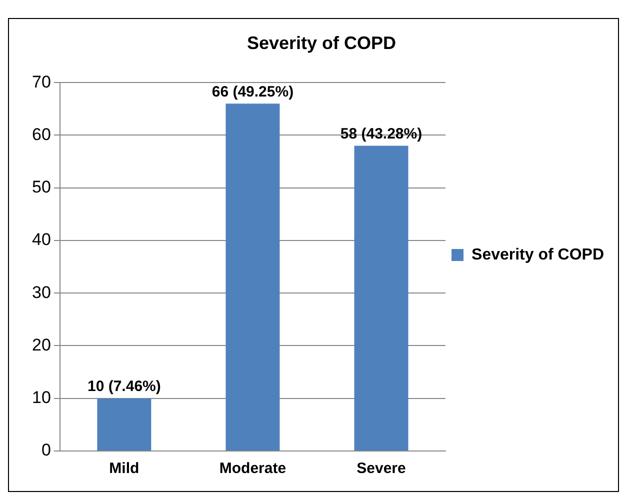  I want to click on y-tick-label: 30, so click(41, 292).